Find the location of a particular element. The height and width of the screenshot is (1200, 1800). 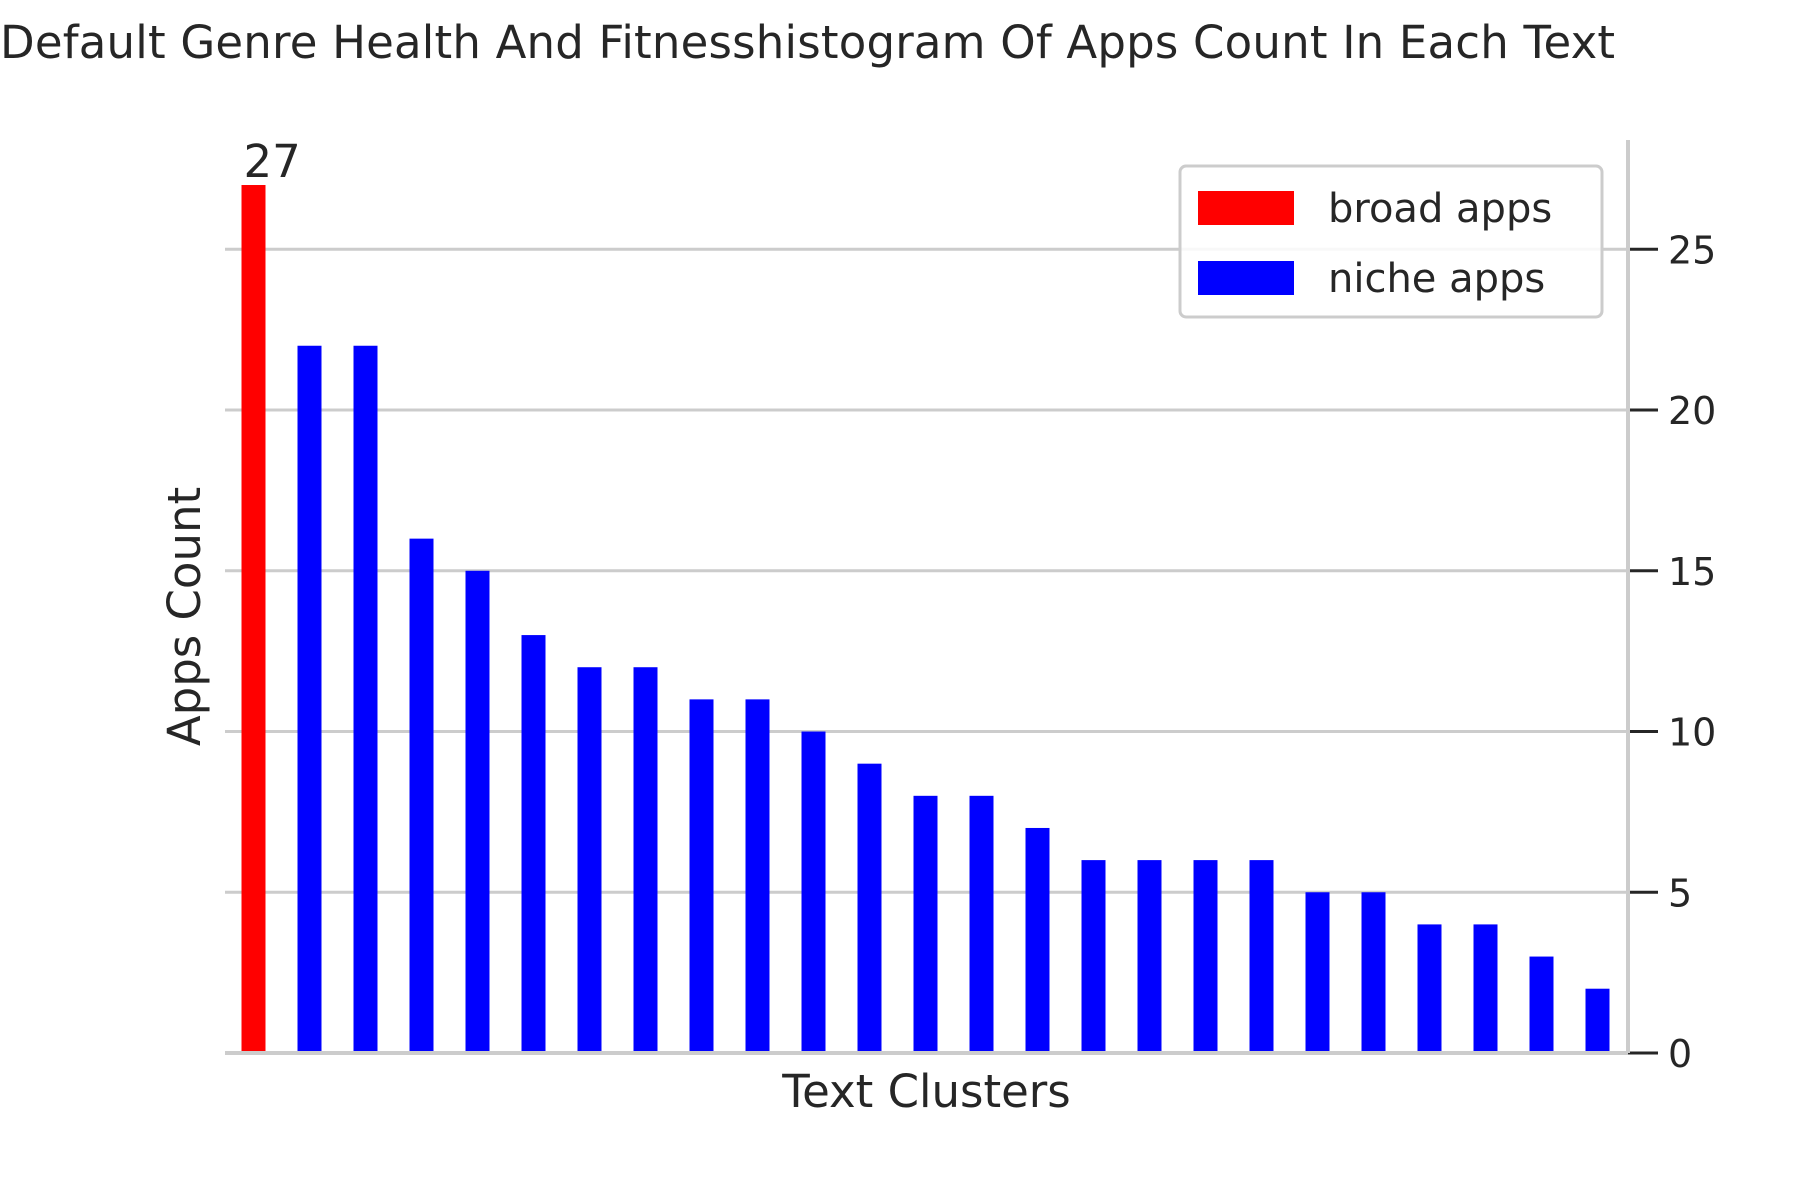

y-tick-label: 15 is located at coordinates (1692, 572).